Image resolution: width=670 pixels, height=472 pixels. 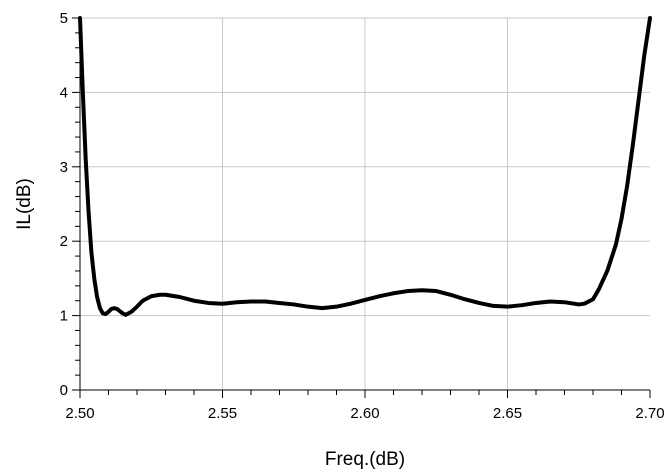 What do you see at coordinates (507, 413) in the screenshot?
I see `x-tick-label: 2.65` at bounding box center [507, 413].